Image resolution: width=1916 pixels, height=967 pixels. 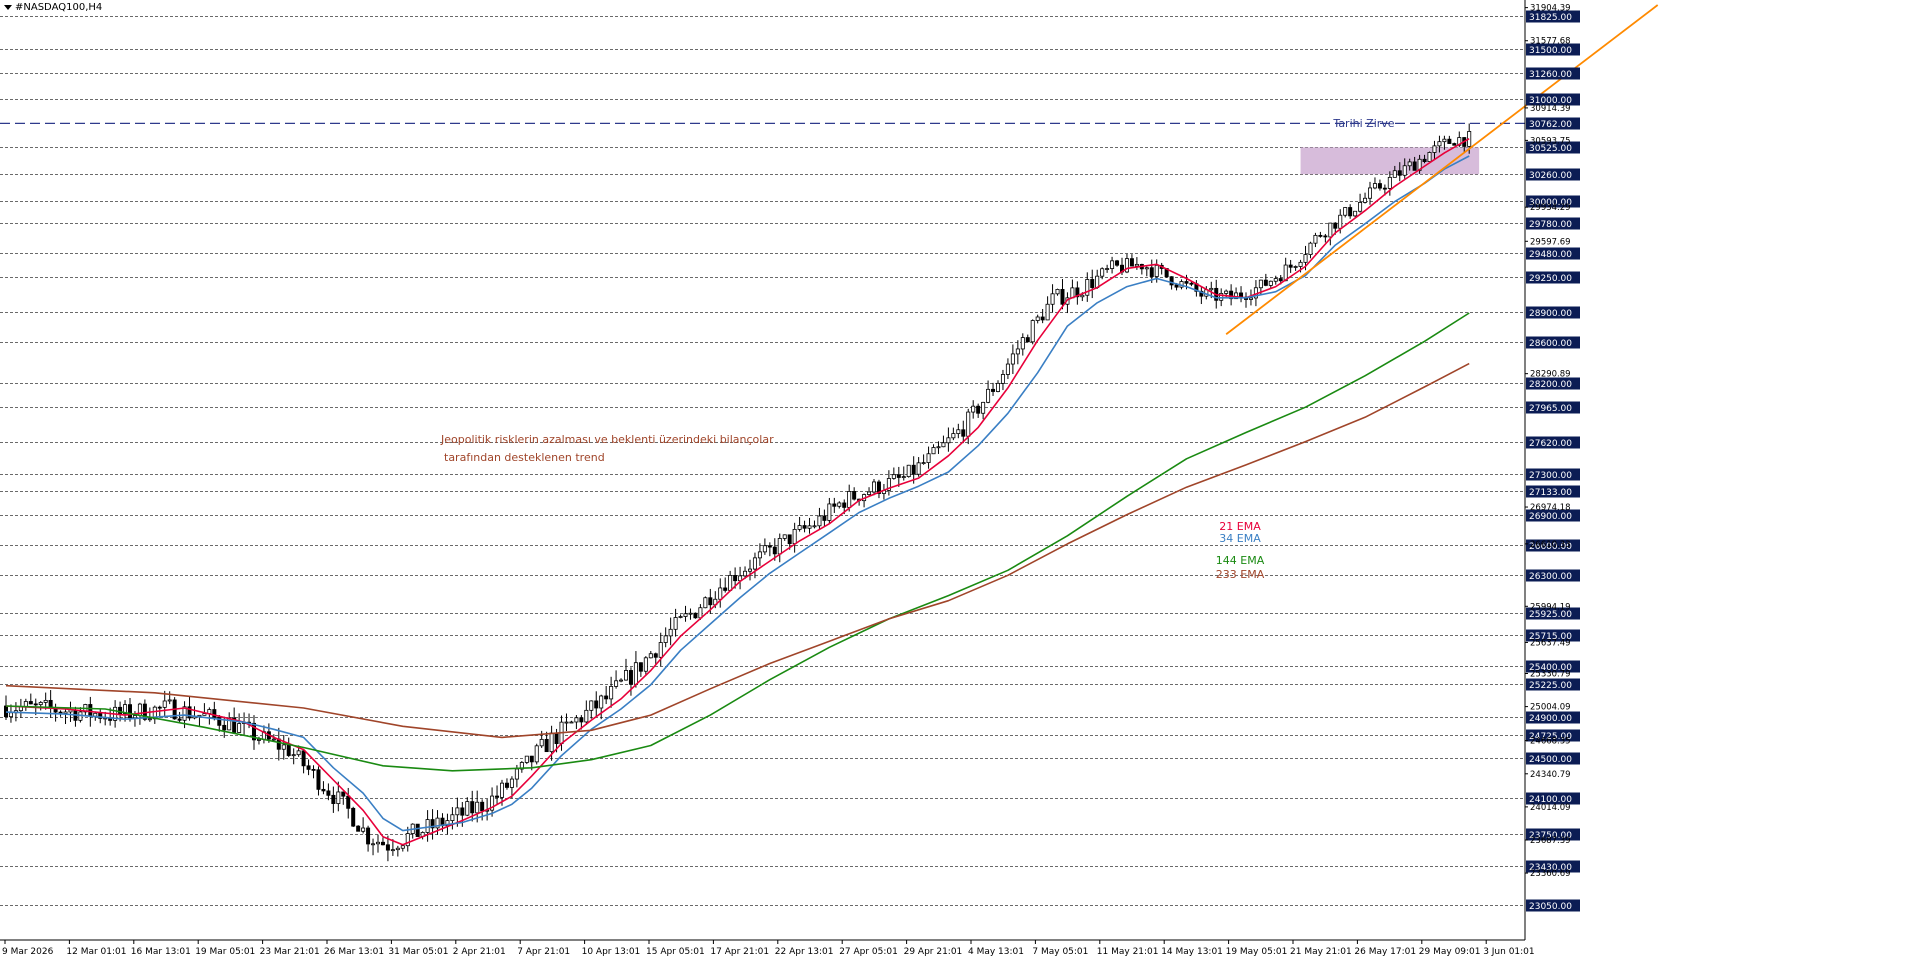 I want to click on consolidation-zone-box, so click(x=1390, y=161).